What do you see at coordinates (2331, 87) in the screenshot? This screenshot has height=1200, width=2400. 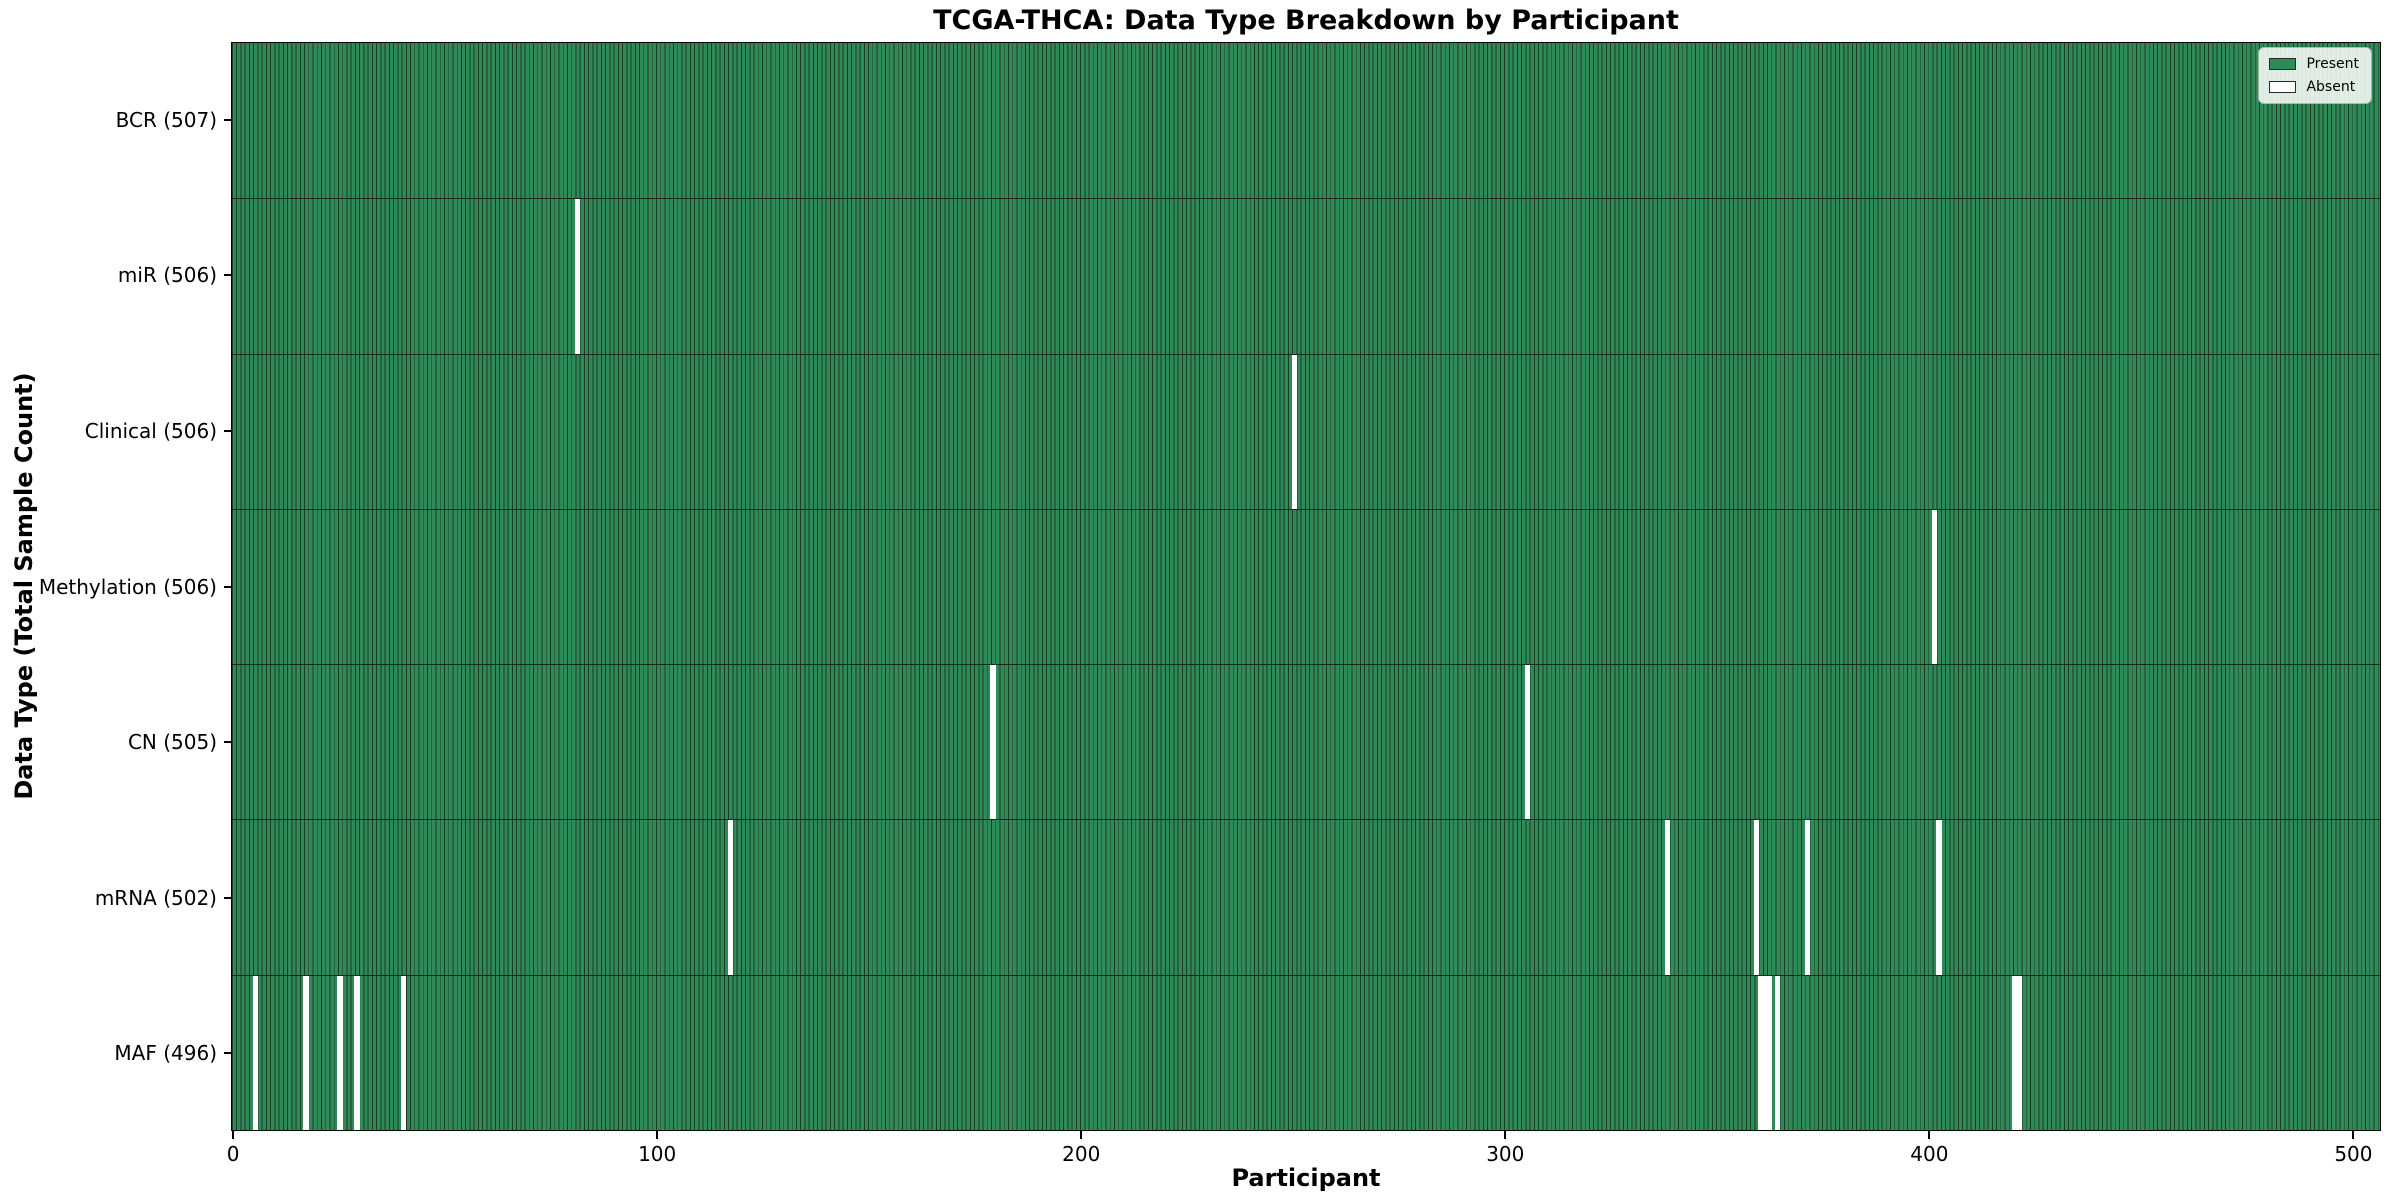 I see `legend-absent-label: Absent` at bounding box center [2331, 87].